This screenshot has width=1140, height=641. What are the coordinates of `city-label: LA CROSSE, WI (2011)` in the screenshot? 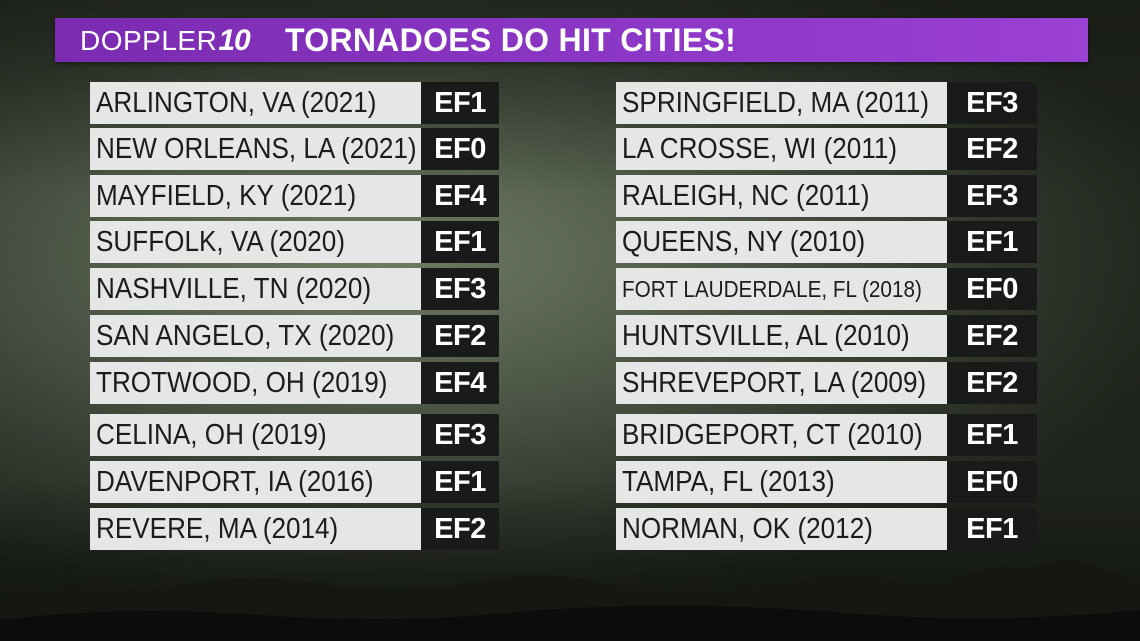 It's located at (781, 149).